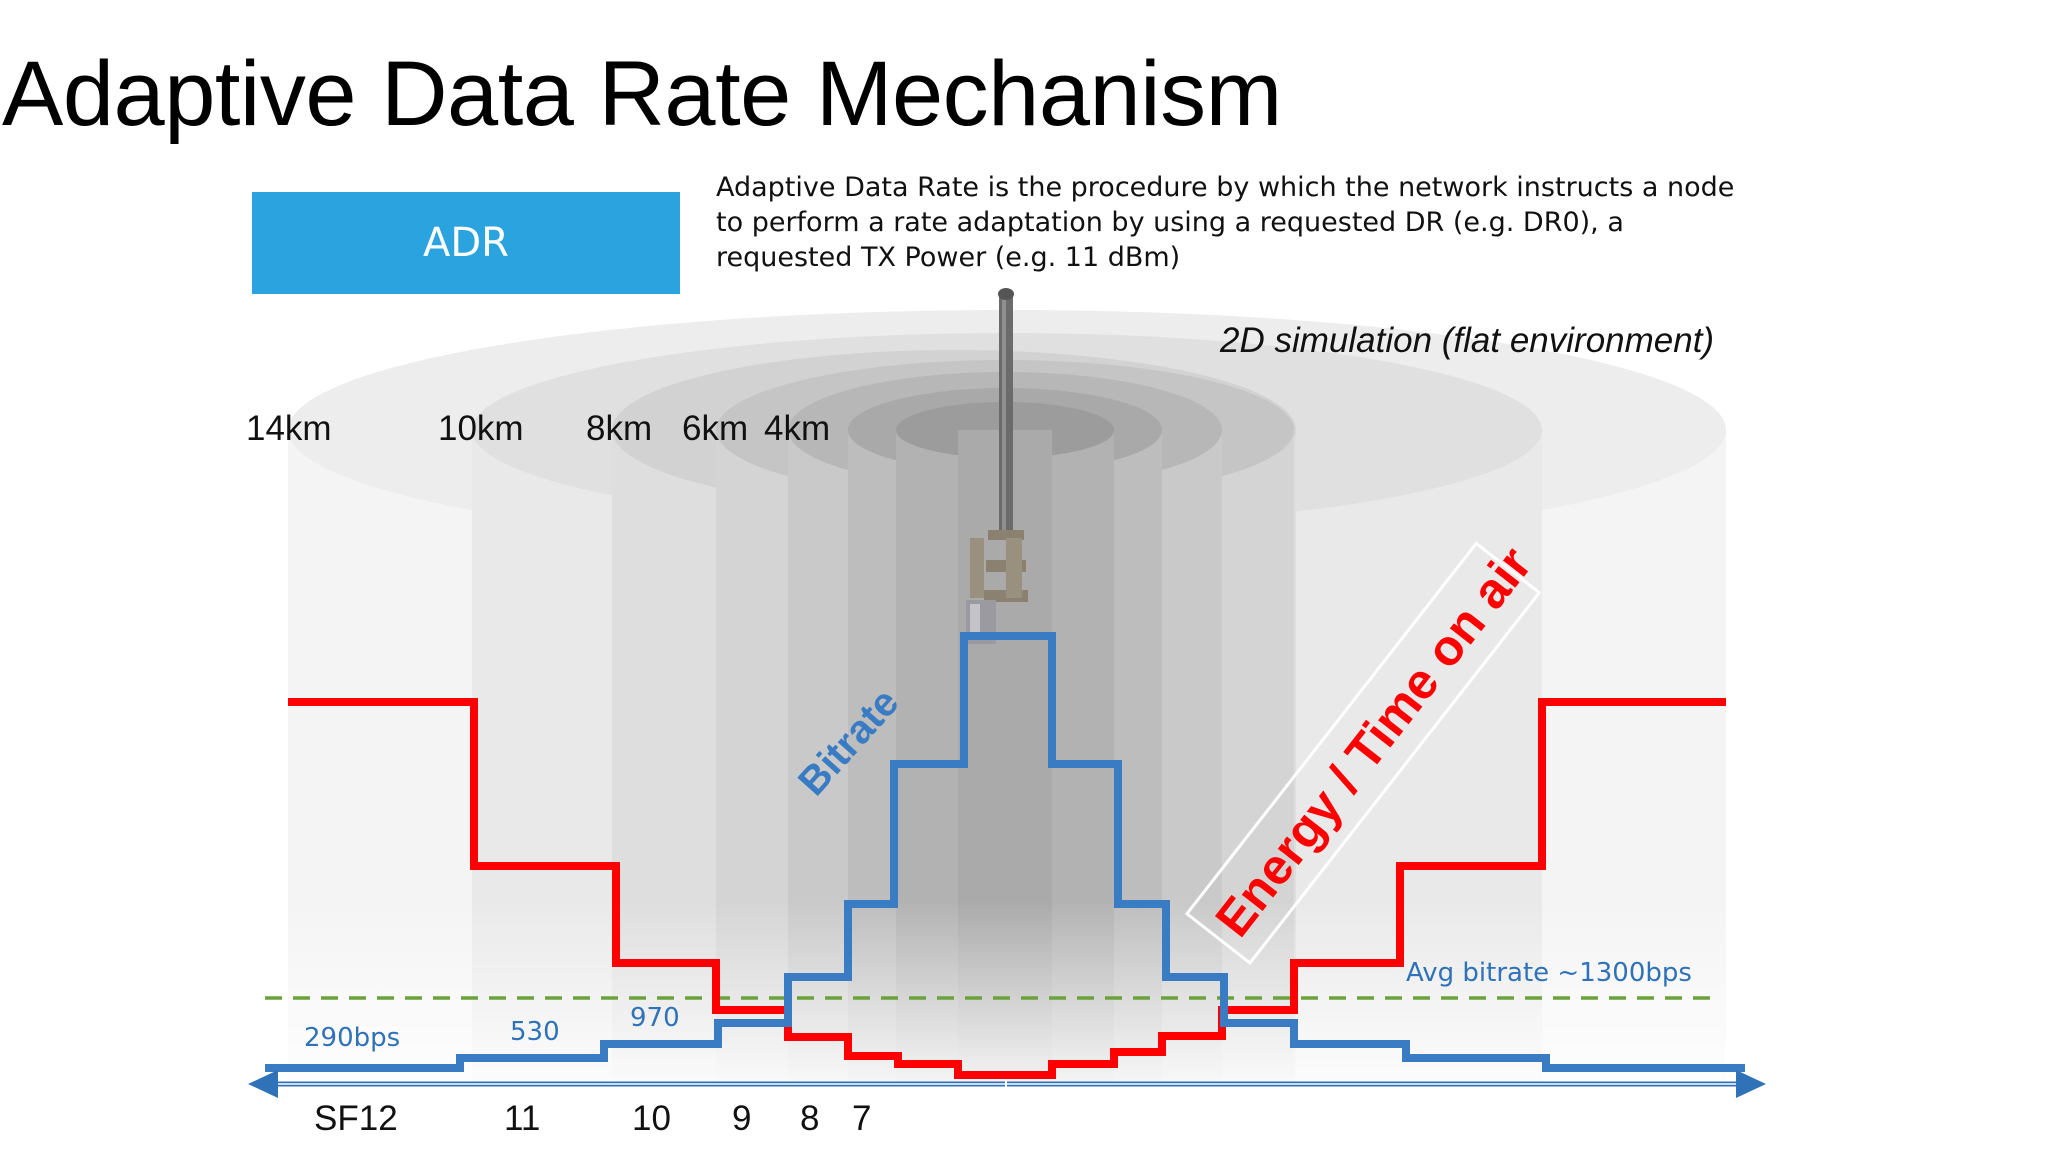  Describe the element at coordinates (289, 428) in the screenshot. I see `distance-label-14km: 14km` at that location.